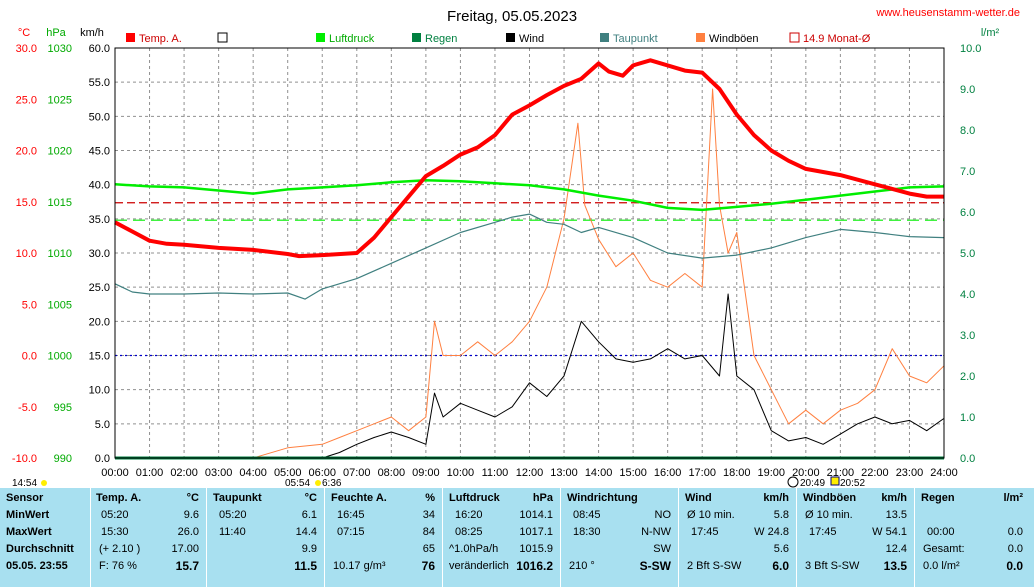 The height and width of the screenshot is (587, 1034). What do you see at coordinates (663, 515) in the screenshot?
I see `windrichtung-min: NO` at bounding box center [663, 515].